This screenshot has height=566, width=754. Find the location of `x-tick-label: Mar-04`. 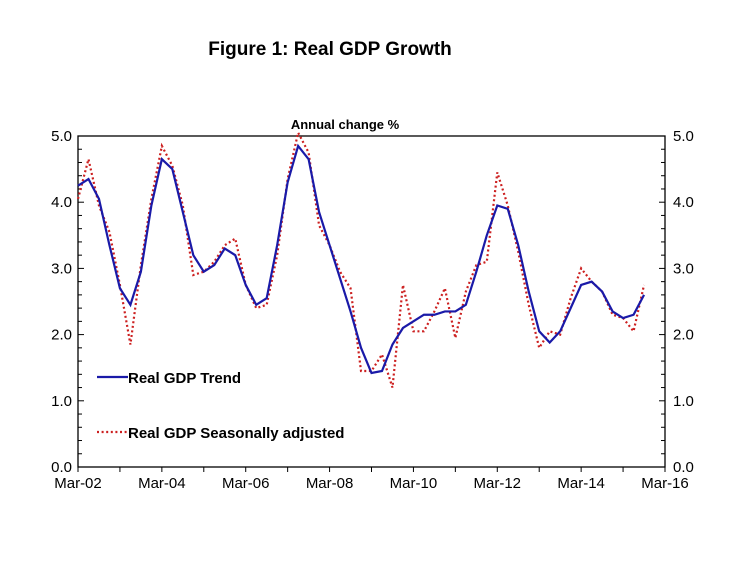

x-tick-label: Mar-04 is located at coordinates (162, 483).